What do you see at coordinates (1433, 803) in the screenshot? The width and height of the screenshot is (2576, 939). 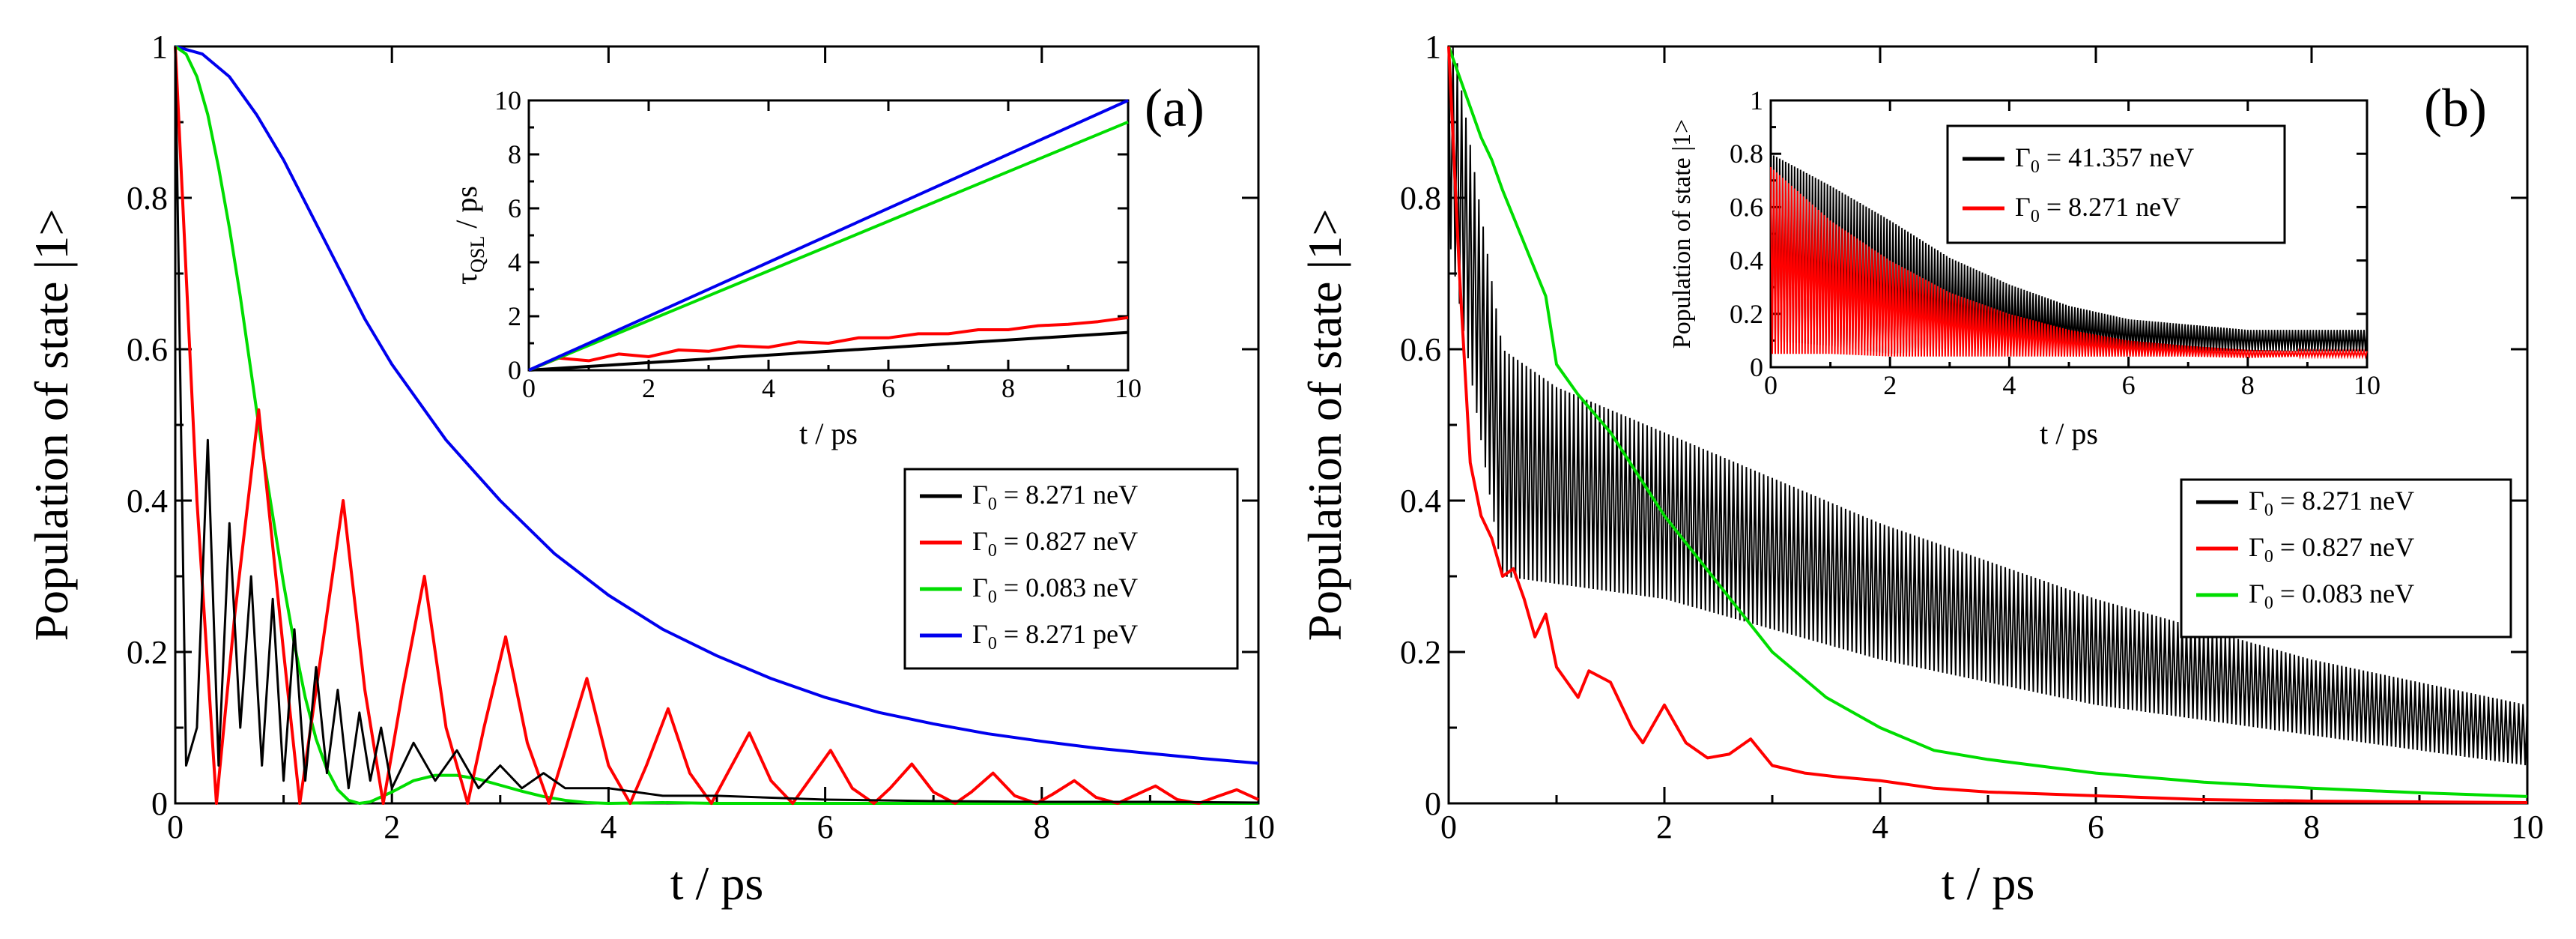 I see `panel-b-ytick-label: 0` at bounding box center [1433, 803].